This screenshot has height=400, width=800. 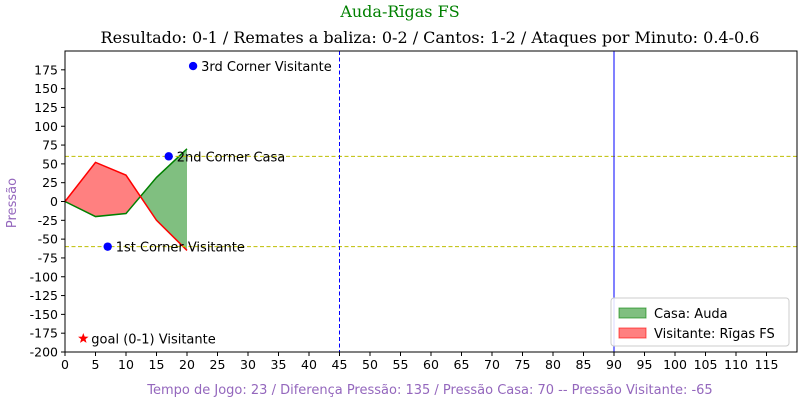 I want to click on visitante-pressure-area, so click(x=103, y=189).